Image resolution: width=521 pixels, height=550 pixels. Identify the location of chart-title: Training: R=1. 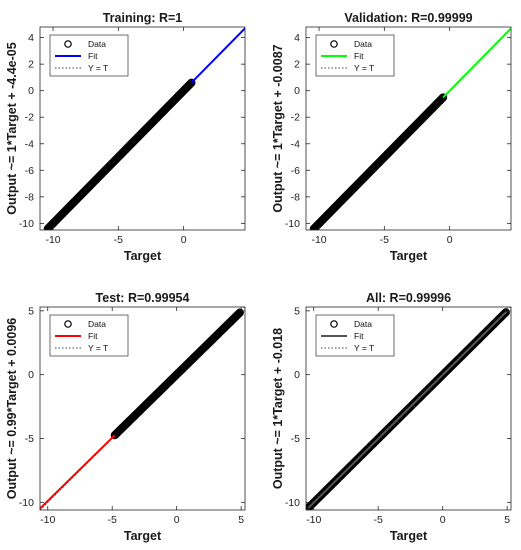
(143, 18).